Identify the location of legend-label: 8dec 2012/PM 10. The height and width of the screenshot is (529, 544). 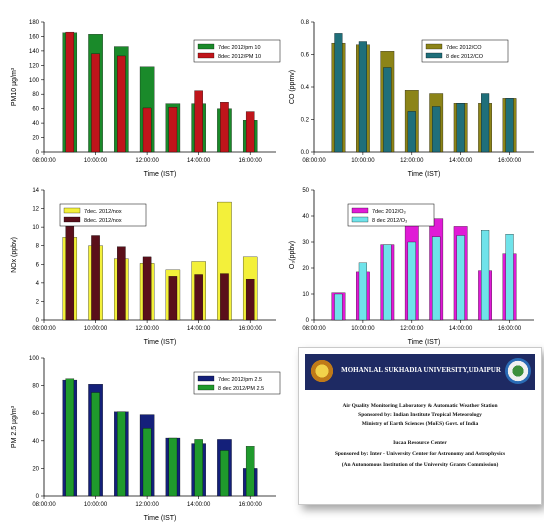
(239, 57).